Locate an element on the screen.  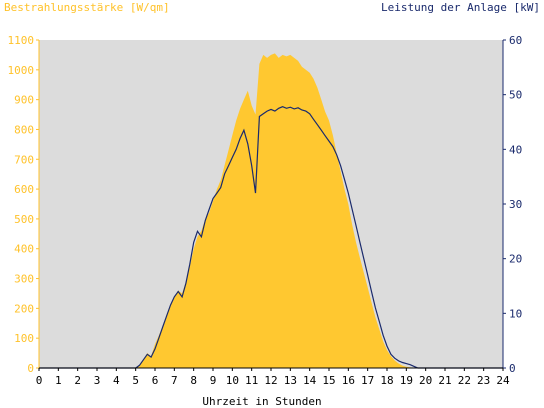
x-tick-label: 12 is located at coordinates (270, 380).